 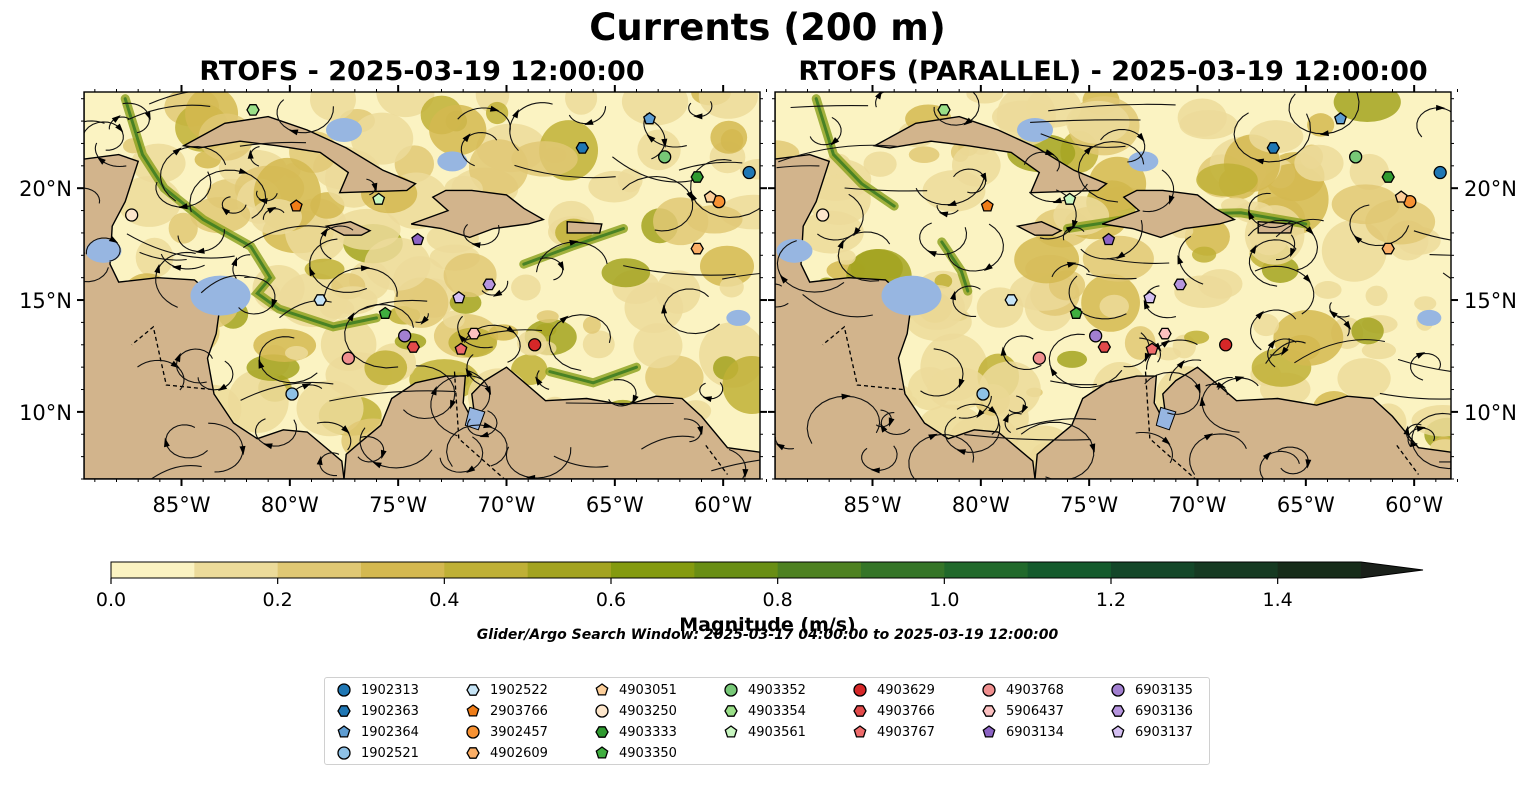 I want to click on legend-item: 6903134, so click(x=1022, y=732).